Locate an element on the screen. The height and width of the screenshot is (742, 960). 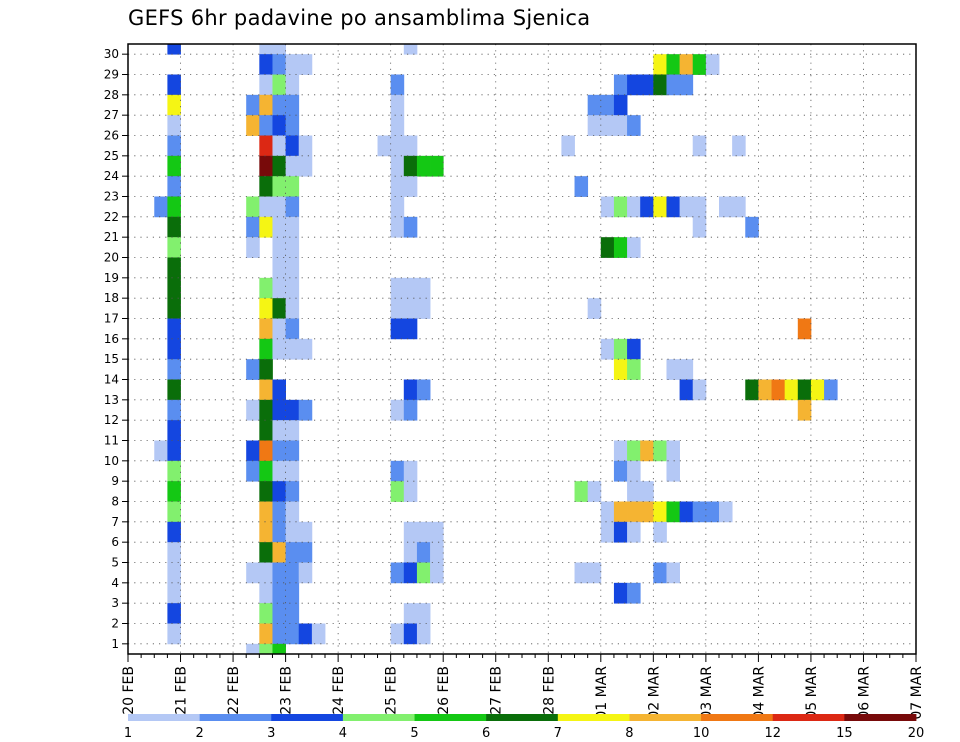
y-tick-label: 19 is located at coordinates (111, 278).